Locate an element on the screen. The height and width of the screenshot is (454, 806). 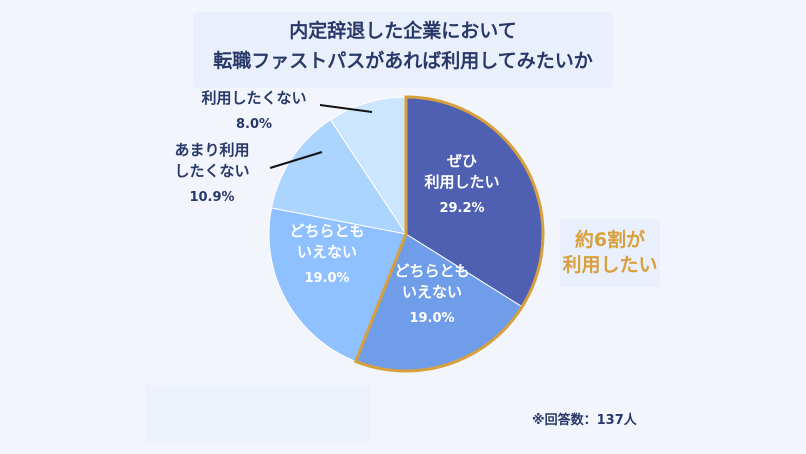
annotation-text: 約6割が 利用したい is located at coordinates (610, 253).